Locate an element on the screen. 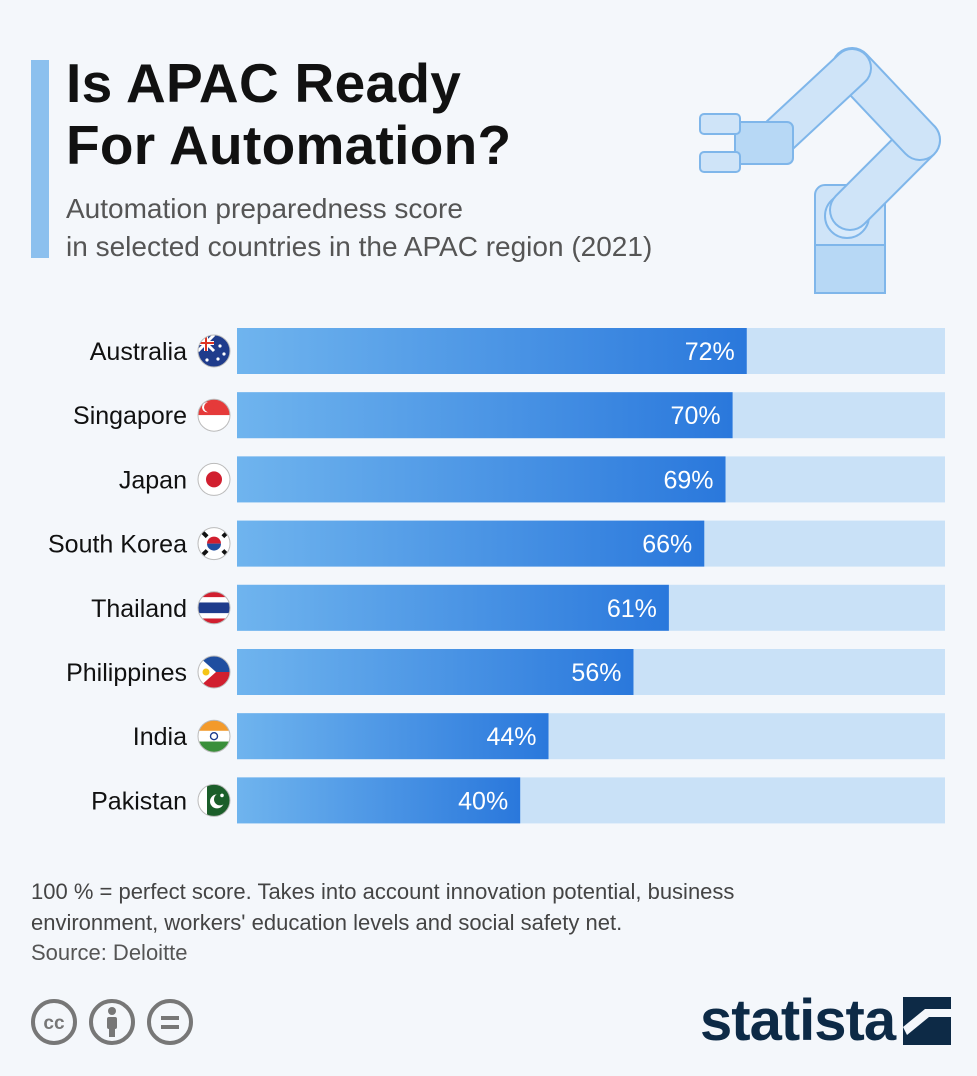  svg-text: cc is located at coordinates (54, 1023).